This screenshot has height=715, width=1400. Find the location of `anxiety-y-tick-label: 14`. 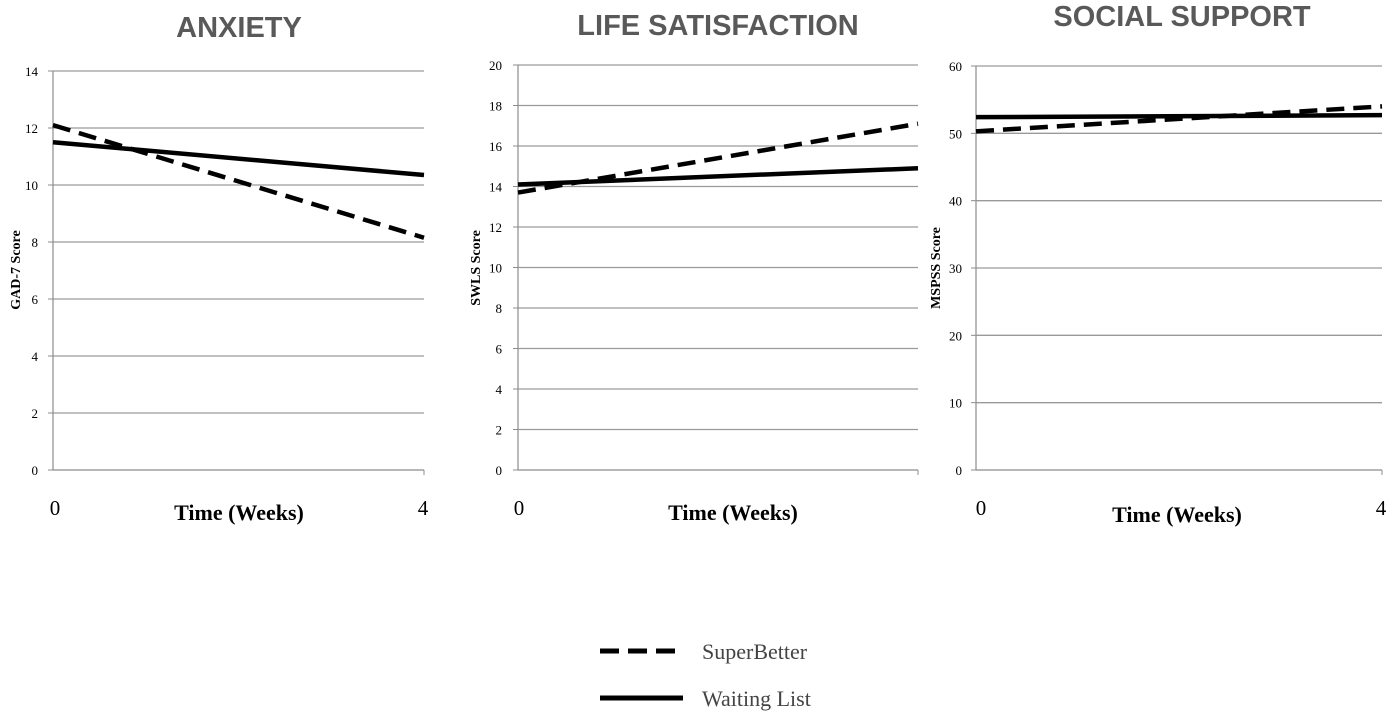

anxiety-y-tick-label: 14 is located at coordinates (32, 71).